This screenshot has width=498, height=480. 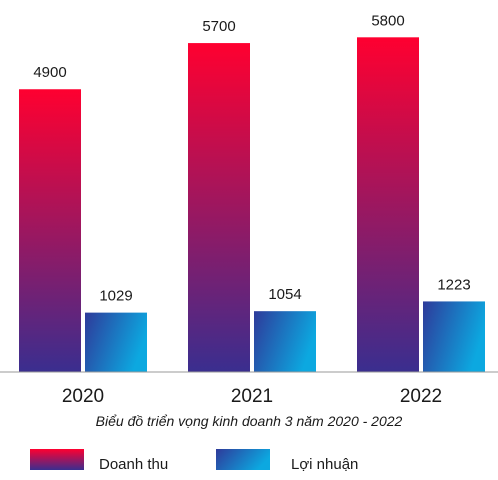 What do you see at coordinates (218, 26) in the screenshot?
I see `data-label-doanh-thu-2021: 5700` at bounding box center [218, 26].